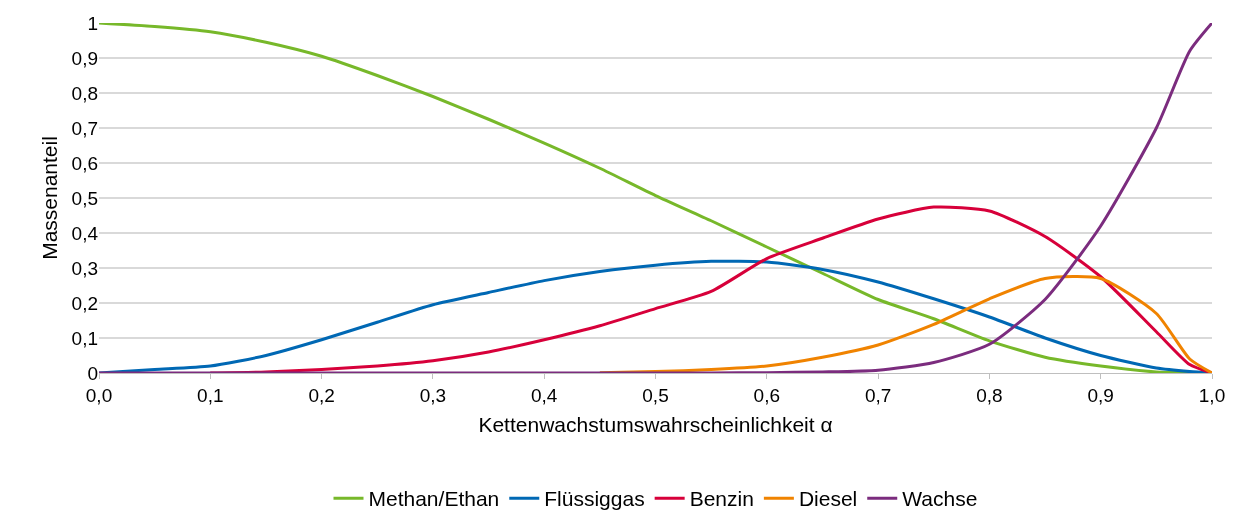 Image resolution: width=1236 pixels, height=531 pixels. Describe the element at coordinates (655, 424) in the screenshot. I see `x-axis-title: Kettenwachstumswahrscheinlichkeit α` at that location.